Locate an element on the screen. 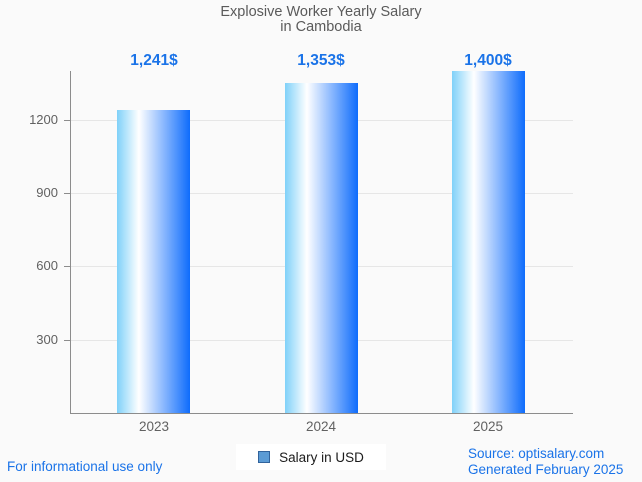 Image resolution: width=642 pixels, height=482 pixels. x-axis-line is located at coordinates (321, 413).